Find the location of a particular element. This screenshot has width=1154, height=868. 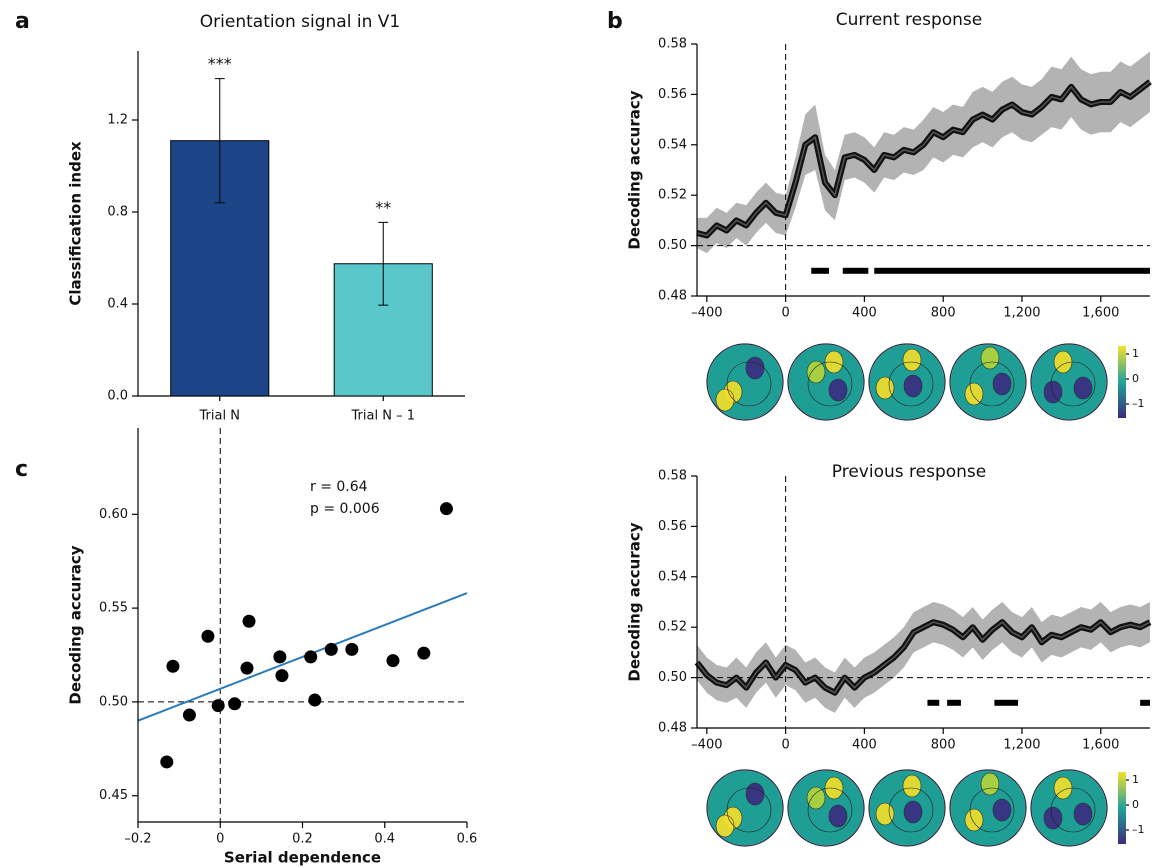

panel-label: a is located at coordinates (22, 21).